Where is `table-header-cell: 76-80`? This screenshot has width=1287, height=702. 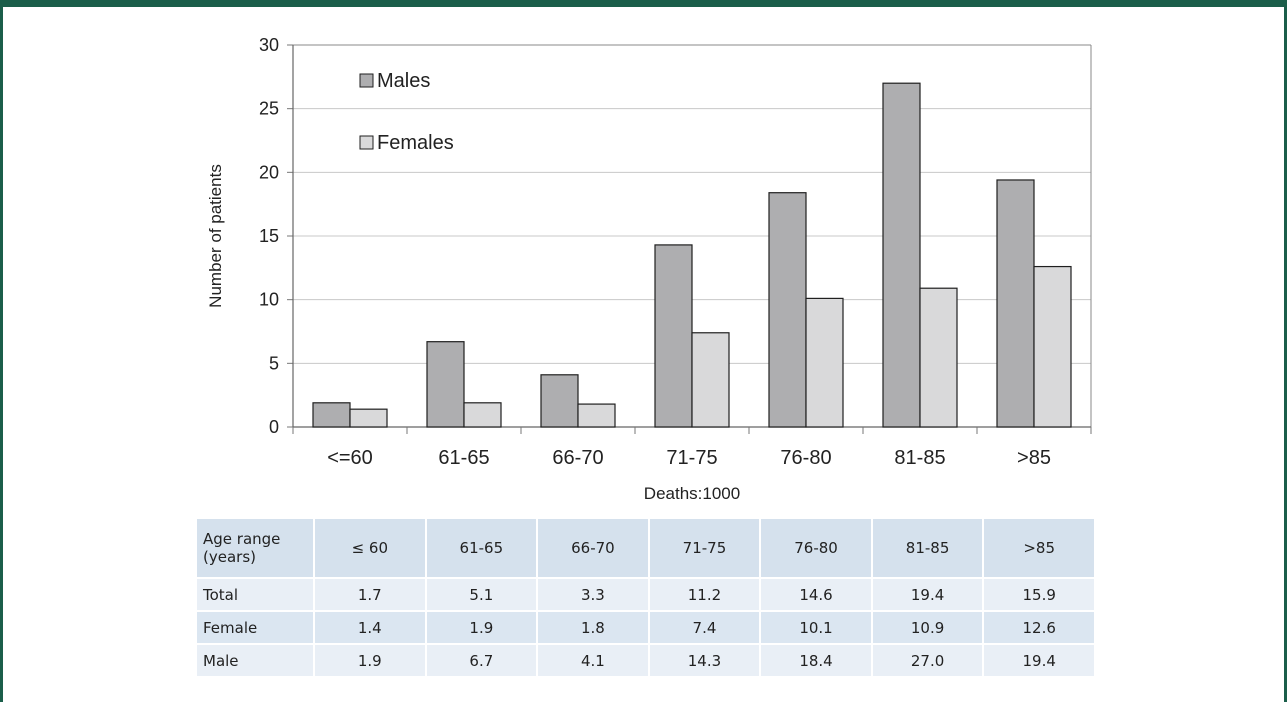 table-header-cell: 76-80 is located at coordinates (816, 548).